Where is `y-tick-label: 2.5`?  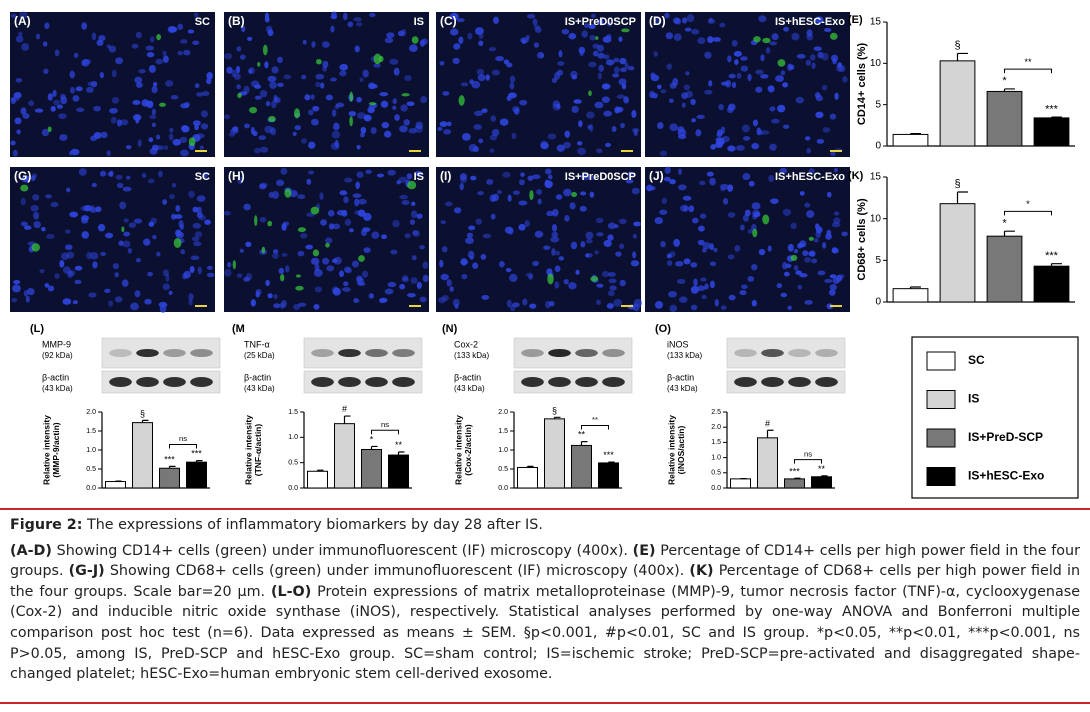 y-tick-label: 2.5 is located at coordinates (716, 412).